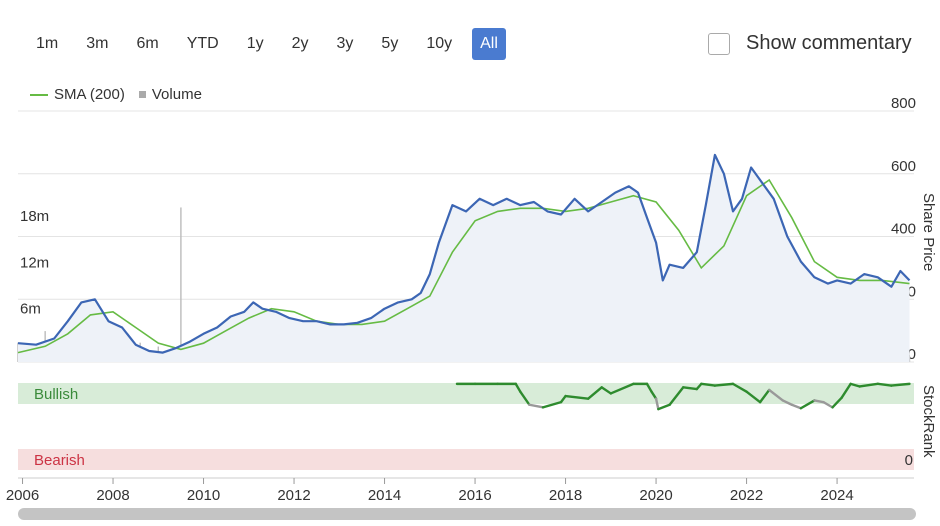  What do you see at coordinates (565, 495) in the screenshot?
I see `x-axis-tick-label: 2018` at bounding box center [565, 495].